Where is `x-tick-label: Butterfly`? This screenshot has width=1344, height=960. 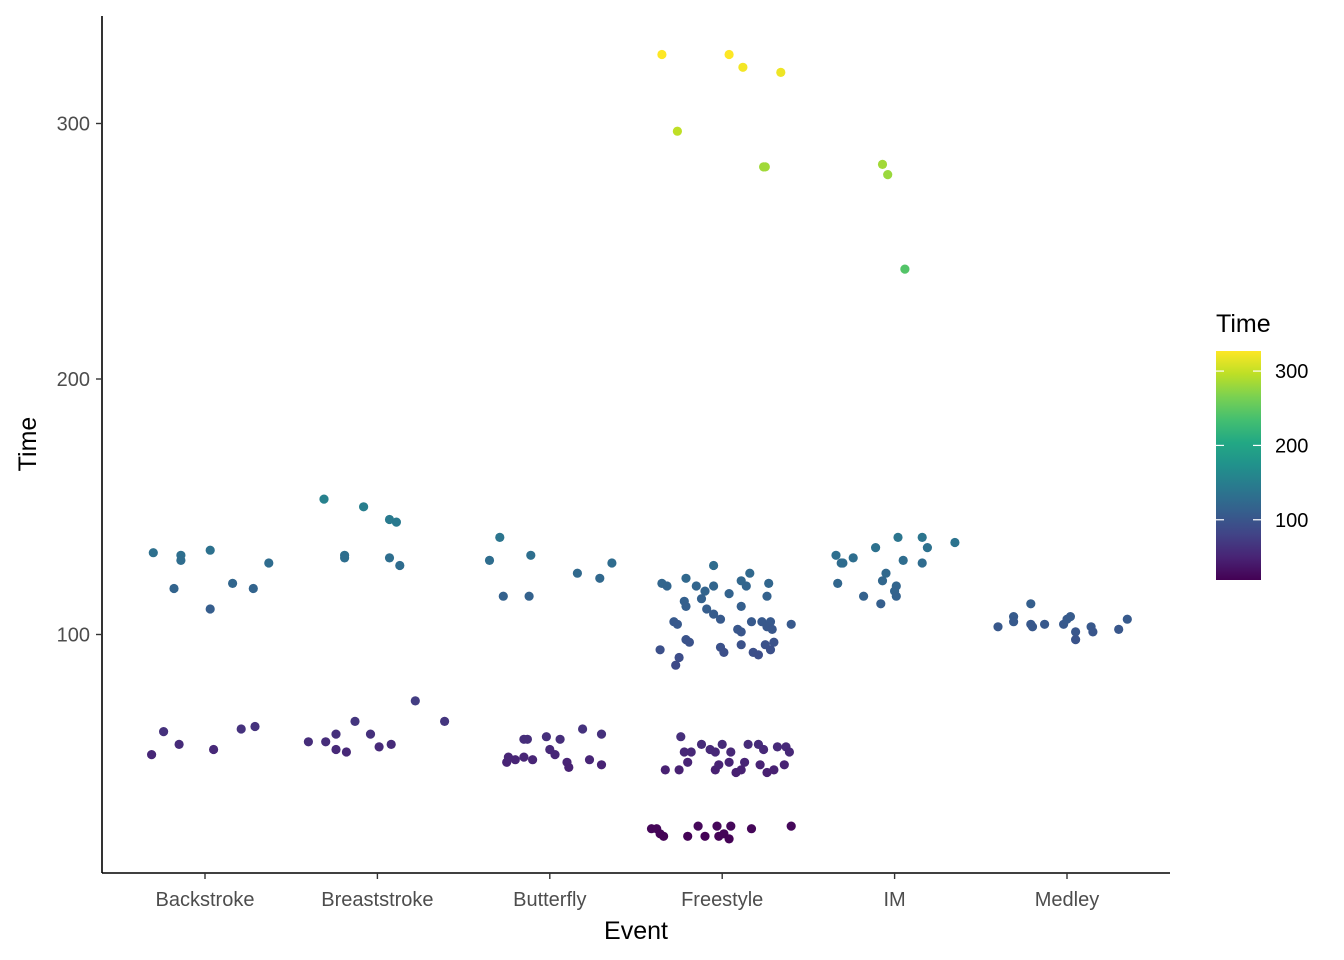 x-tick-label: Butterfly is located at coordinates (549, 900).